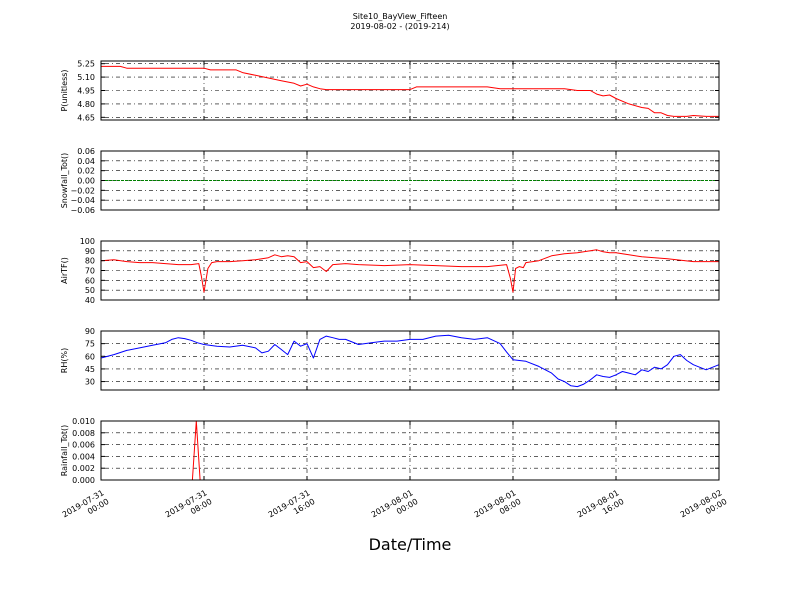 The image size is (800, 600). Describe the element at coordinates (82, 200) in the screenshot. I see `y-tick-label: −0.04` at that location.